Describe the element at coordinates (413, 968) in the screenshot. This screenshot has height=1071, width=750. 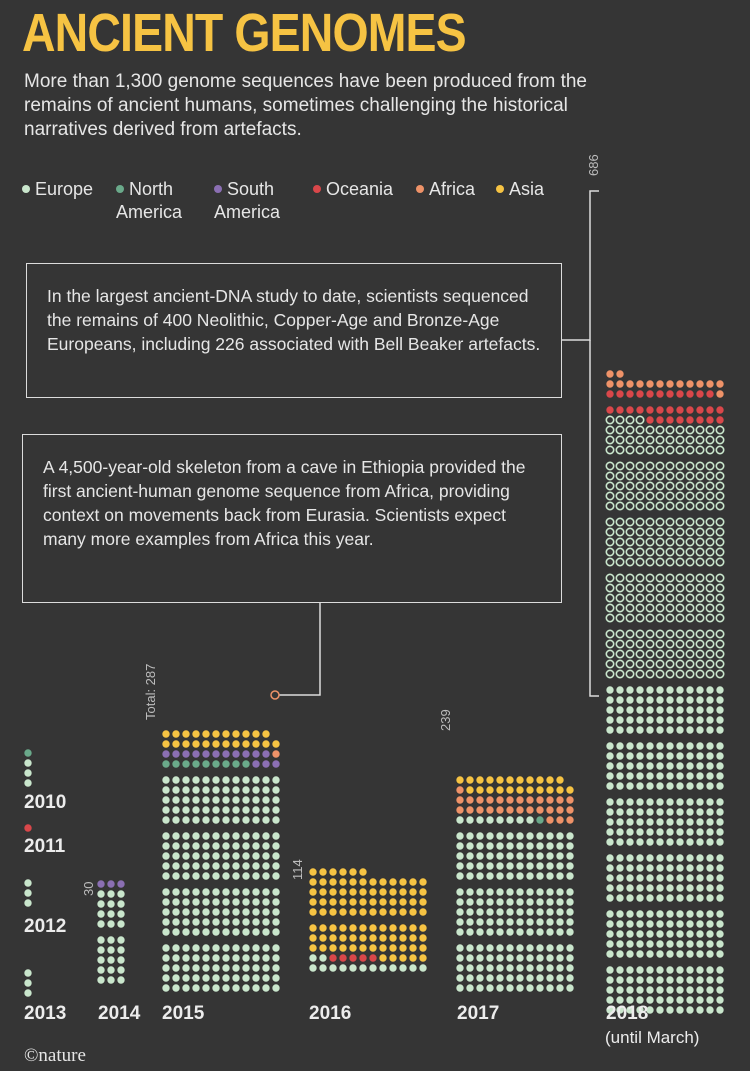
I see `genome-dot-2016-europe` at that location.